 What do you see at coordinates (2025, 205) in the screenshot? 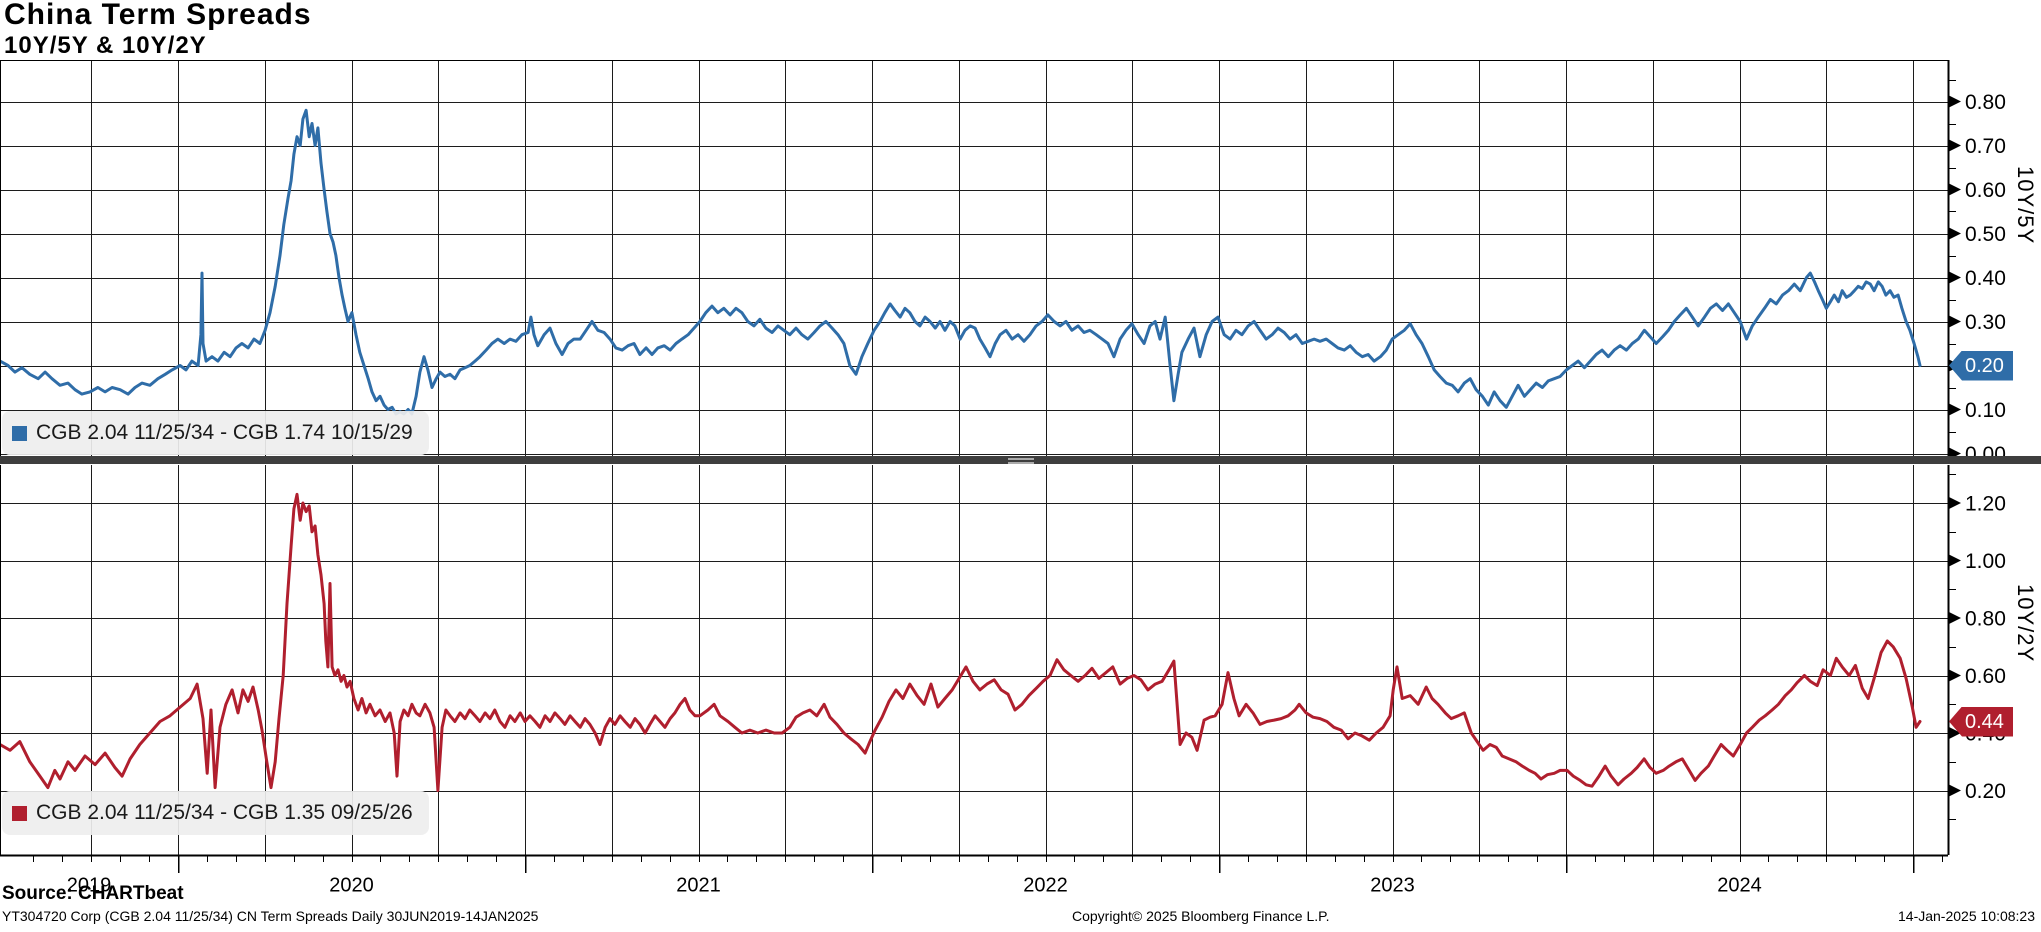
I see `y-axis-title-10y5y: 10Y/5Y` at bounding box center [2025, 205].